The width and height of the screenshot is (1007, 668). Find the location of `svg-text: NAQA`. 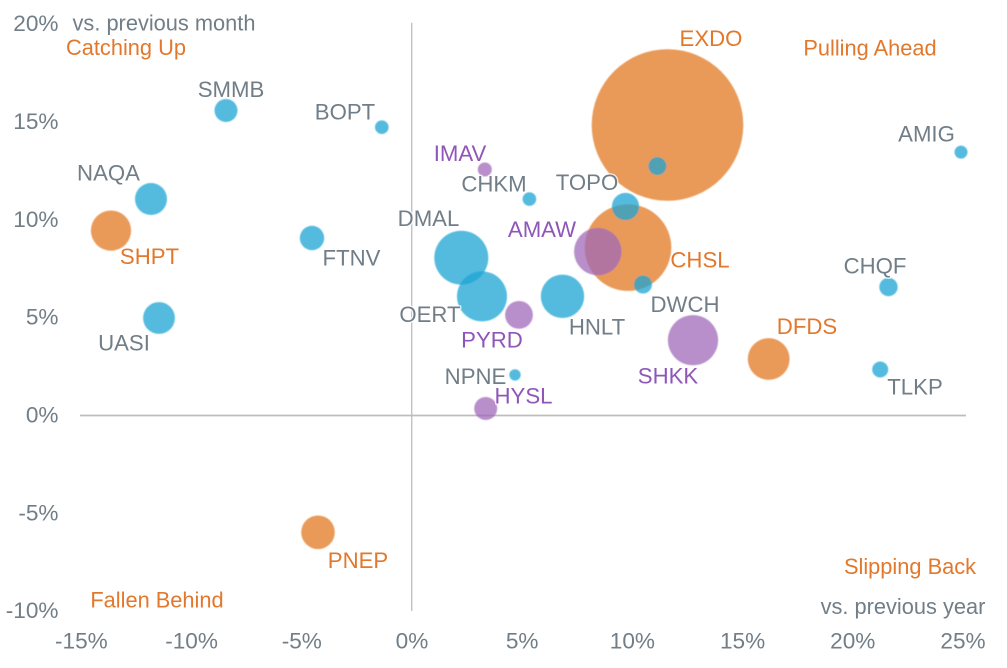

svg-text: NAQA is located at coordinates (108, 172).